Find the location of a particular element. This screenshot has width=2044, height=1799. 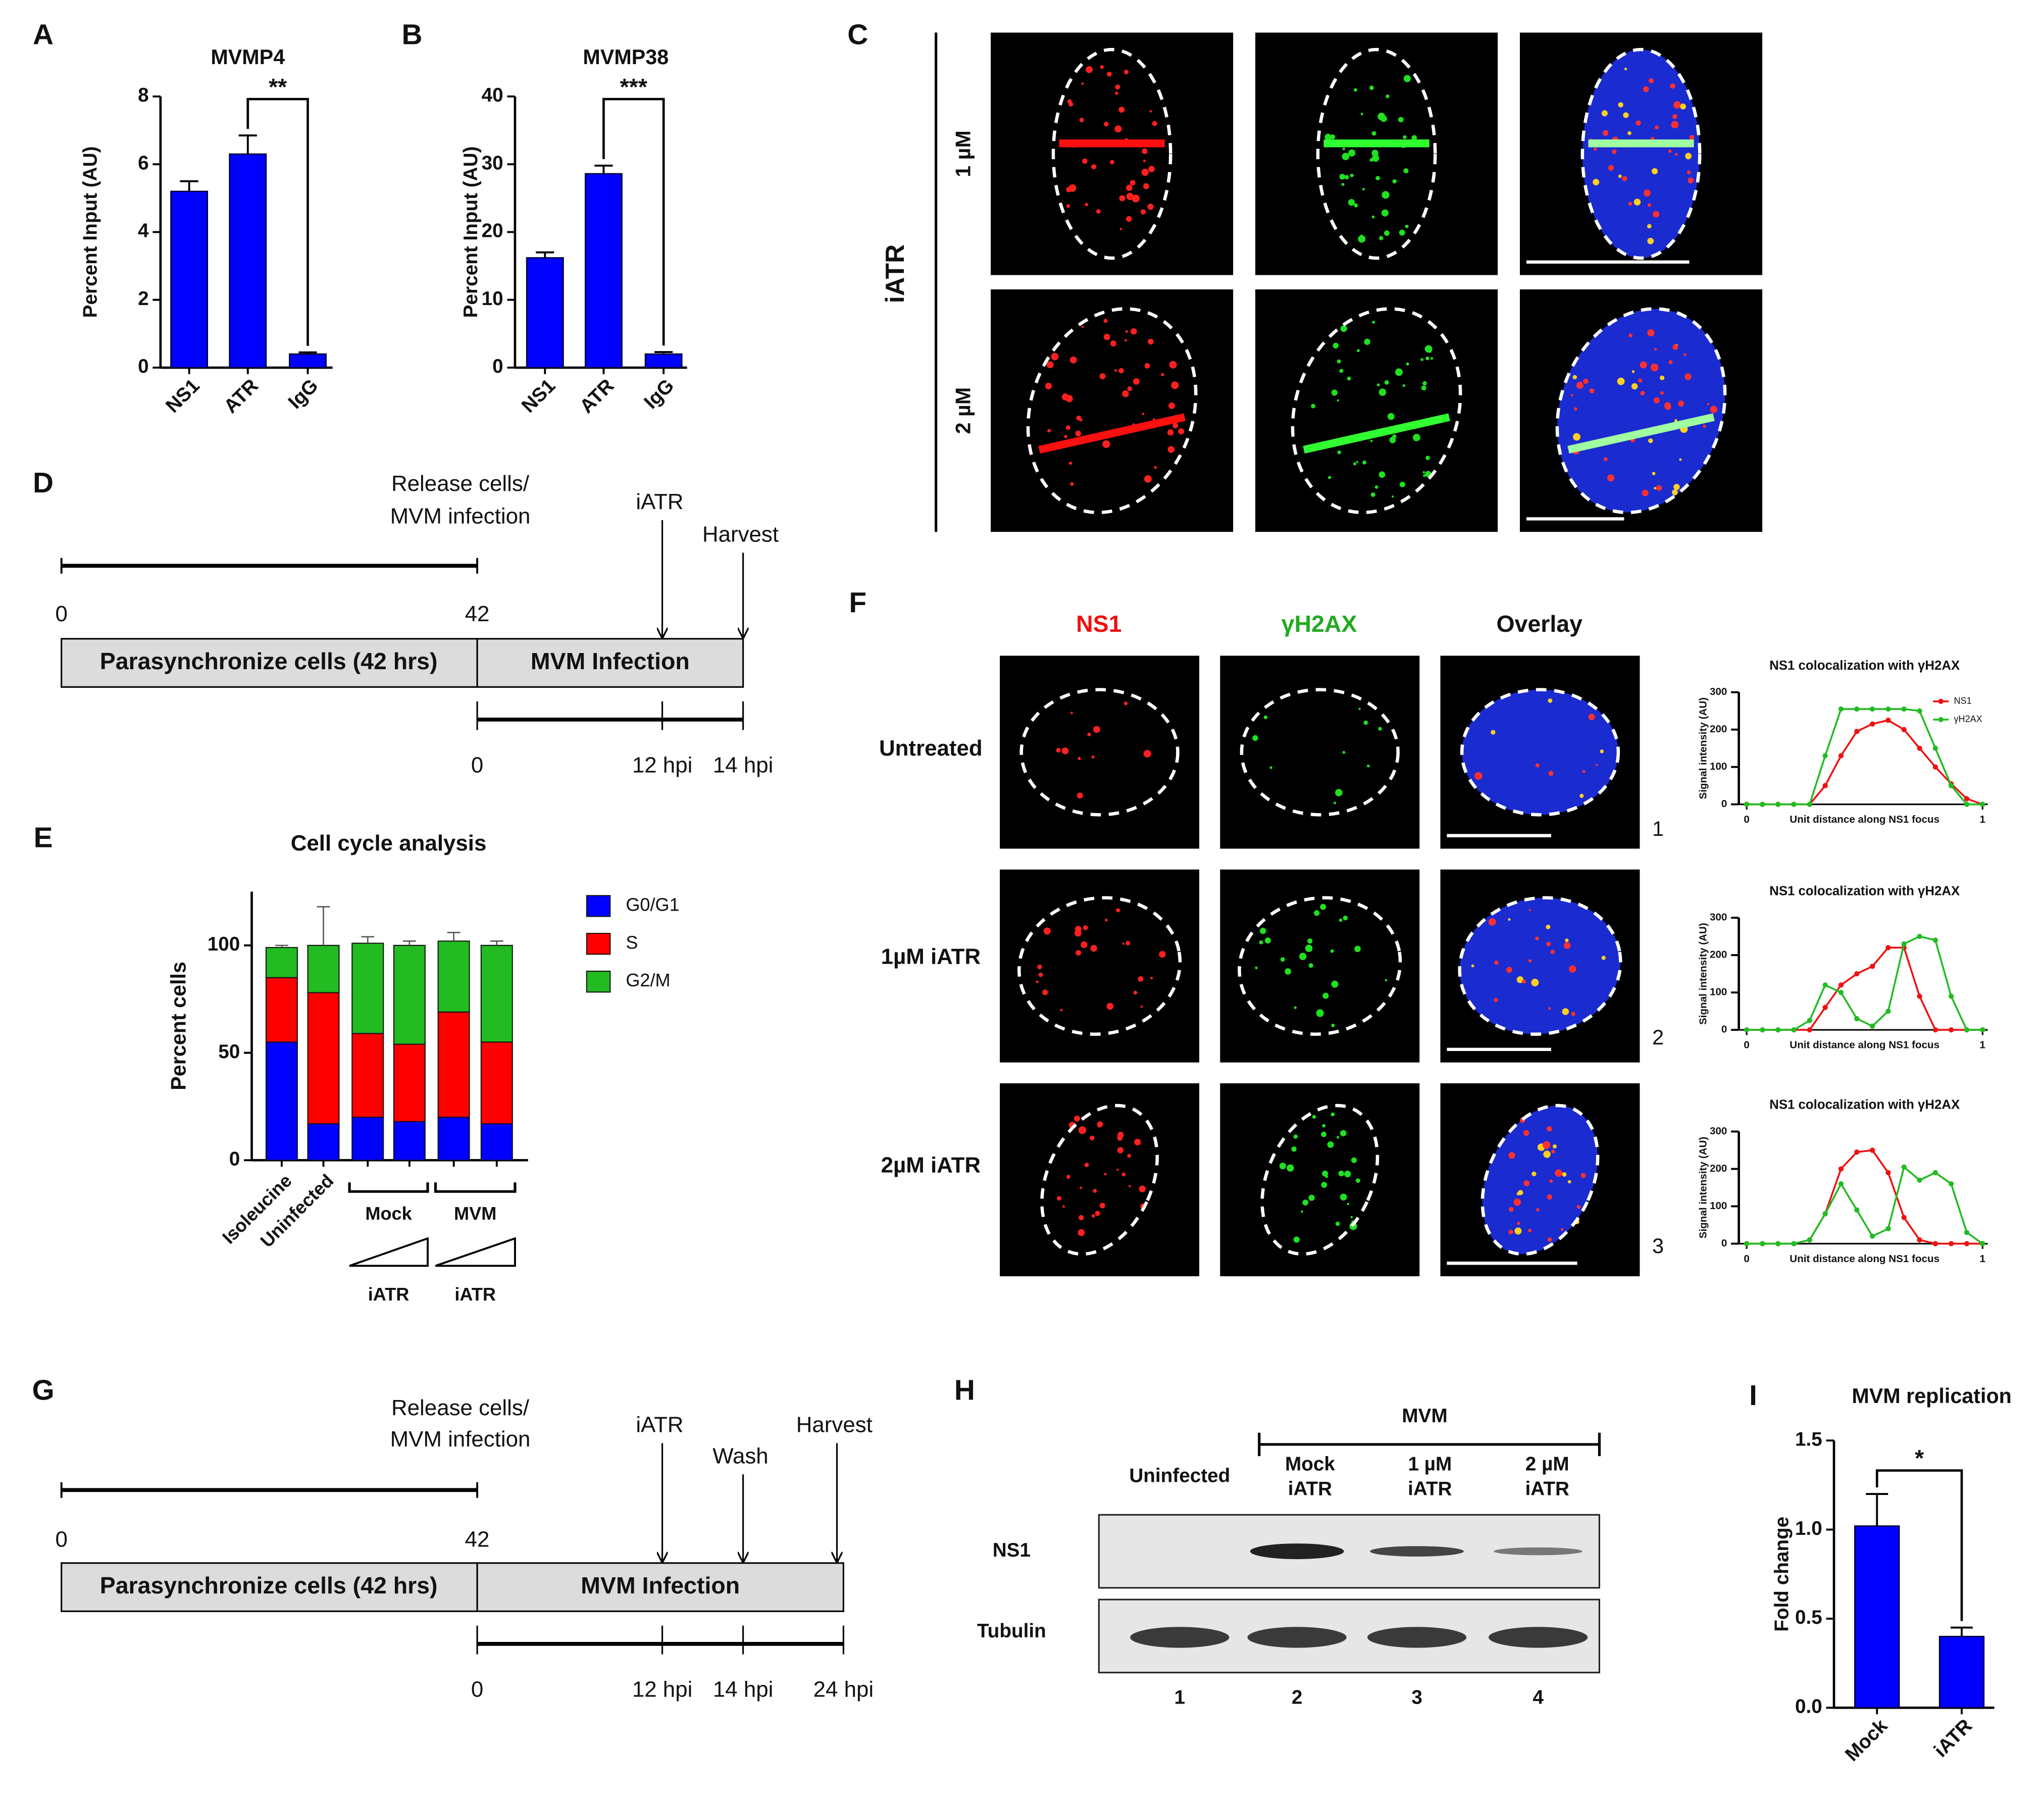

band is located at coordinates (1538, 1637).